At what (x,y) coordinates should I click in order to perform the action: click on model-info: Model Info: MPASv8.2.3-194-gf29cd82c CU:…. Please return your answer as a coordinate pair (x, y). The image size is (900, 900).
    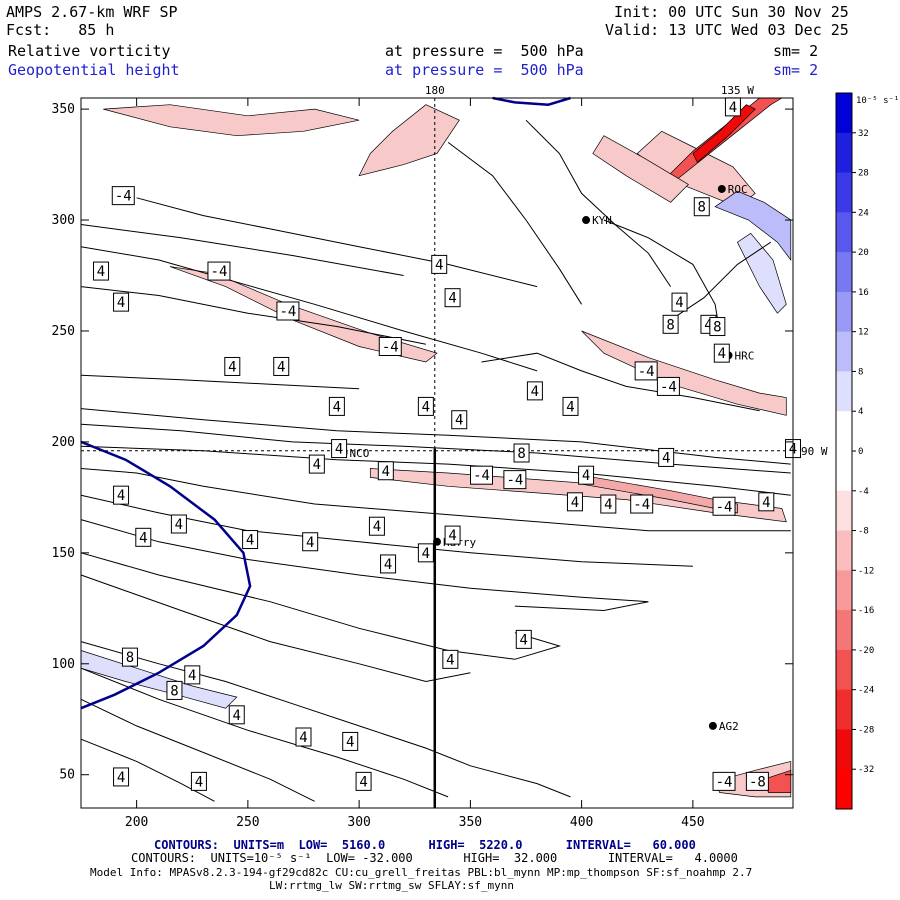
    Looking at the image, I should click on (421, 872).